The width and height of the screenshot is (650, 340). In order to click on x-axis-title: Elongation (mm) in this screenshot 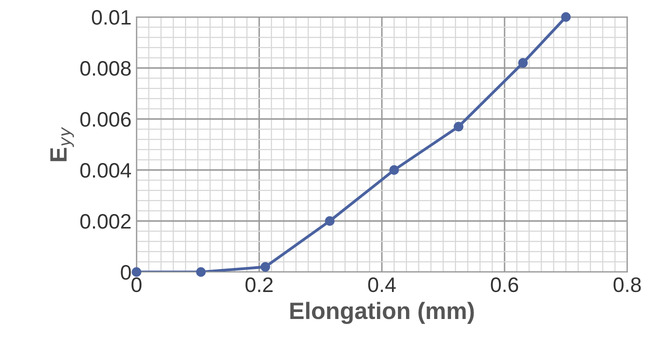, I will do `click(382, 313)`.